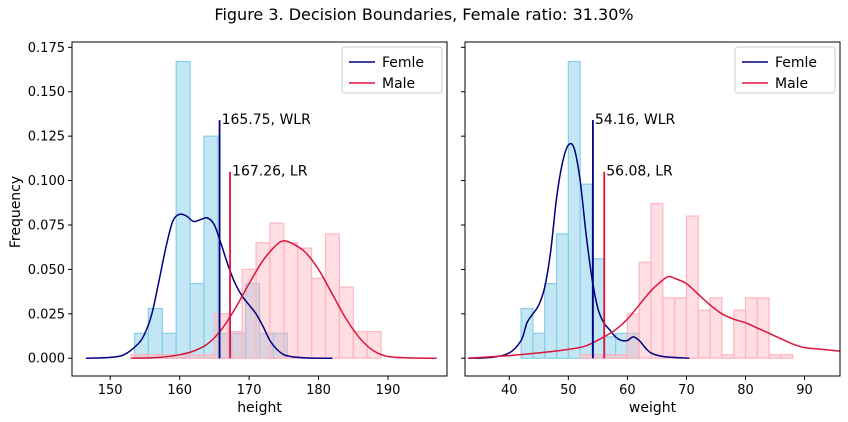  Describe the element at coordinates (46, 225) in the screenshot. I see `panel-0-y-tick-label-3: 0.075` at that location.